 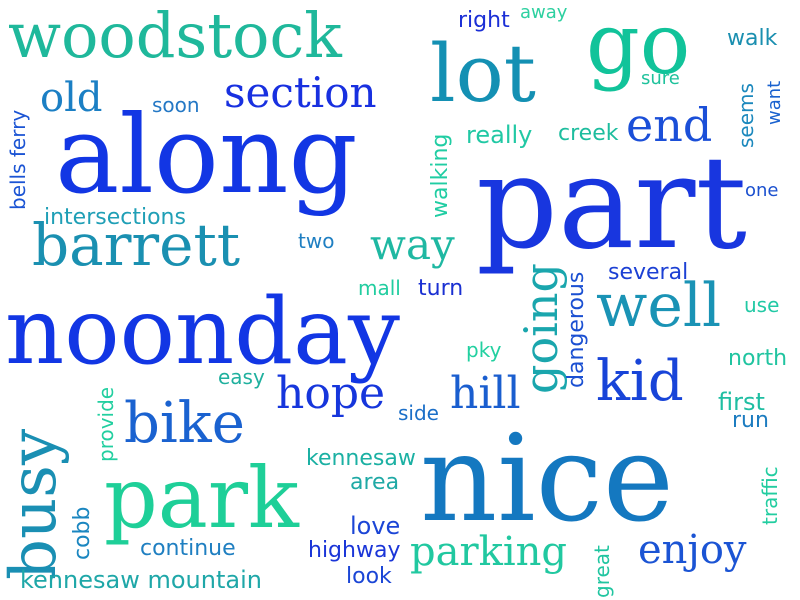 I want to click on word-hope: hope, so click(x=331, y=393).